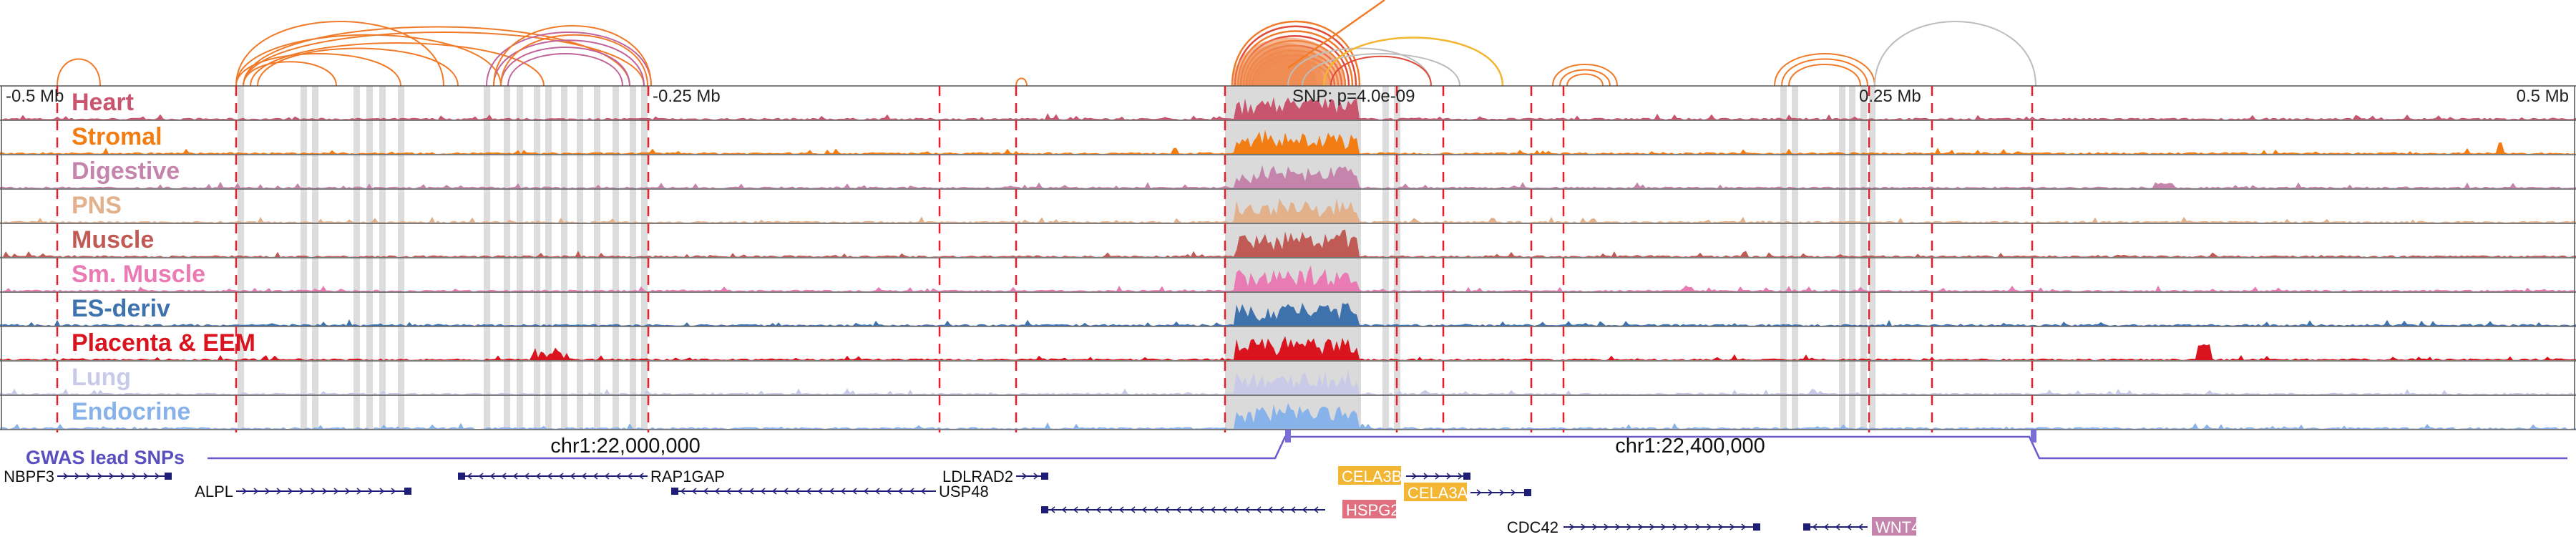  Describe the element at coordinates (105, 457) in the screenshot. I see `gwas-label: GWAS lead SNPs` at that location.